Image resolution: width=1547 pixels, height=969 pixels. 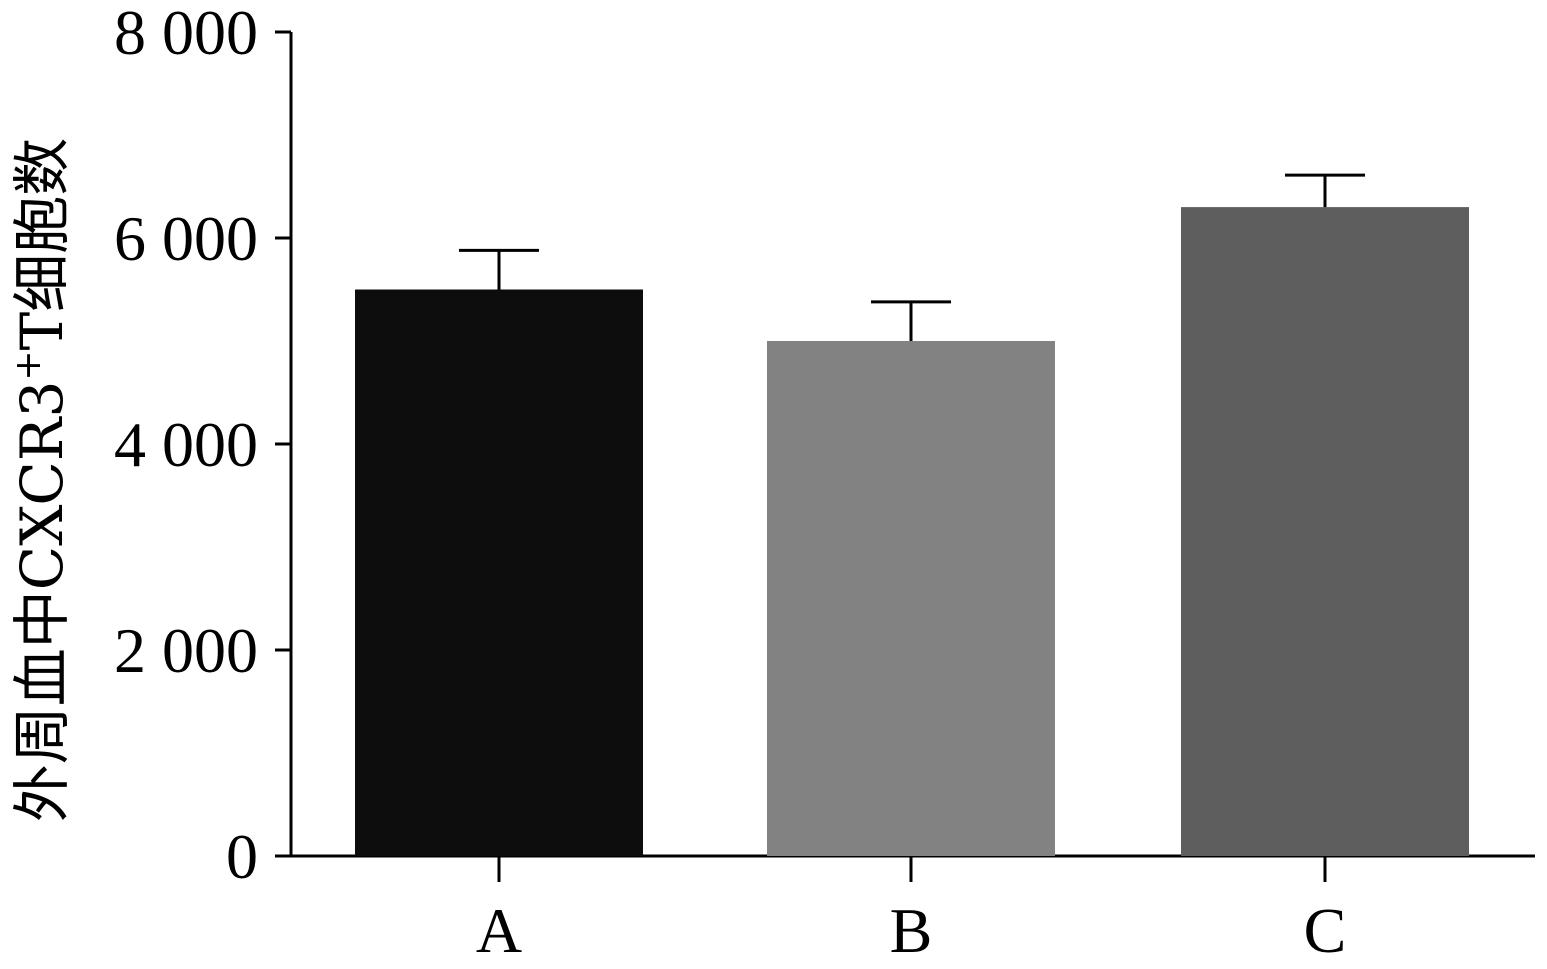 What do you see at coordinates (186, 34) in the screenshot?
I see `y-tick-label: 8 000` at bounding box center [186, 34].